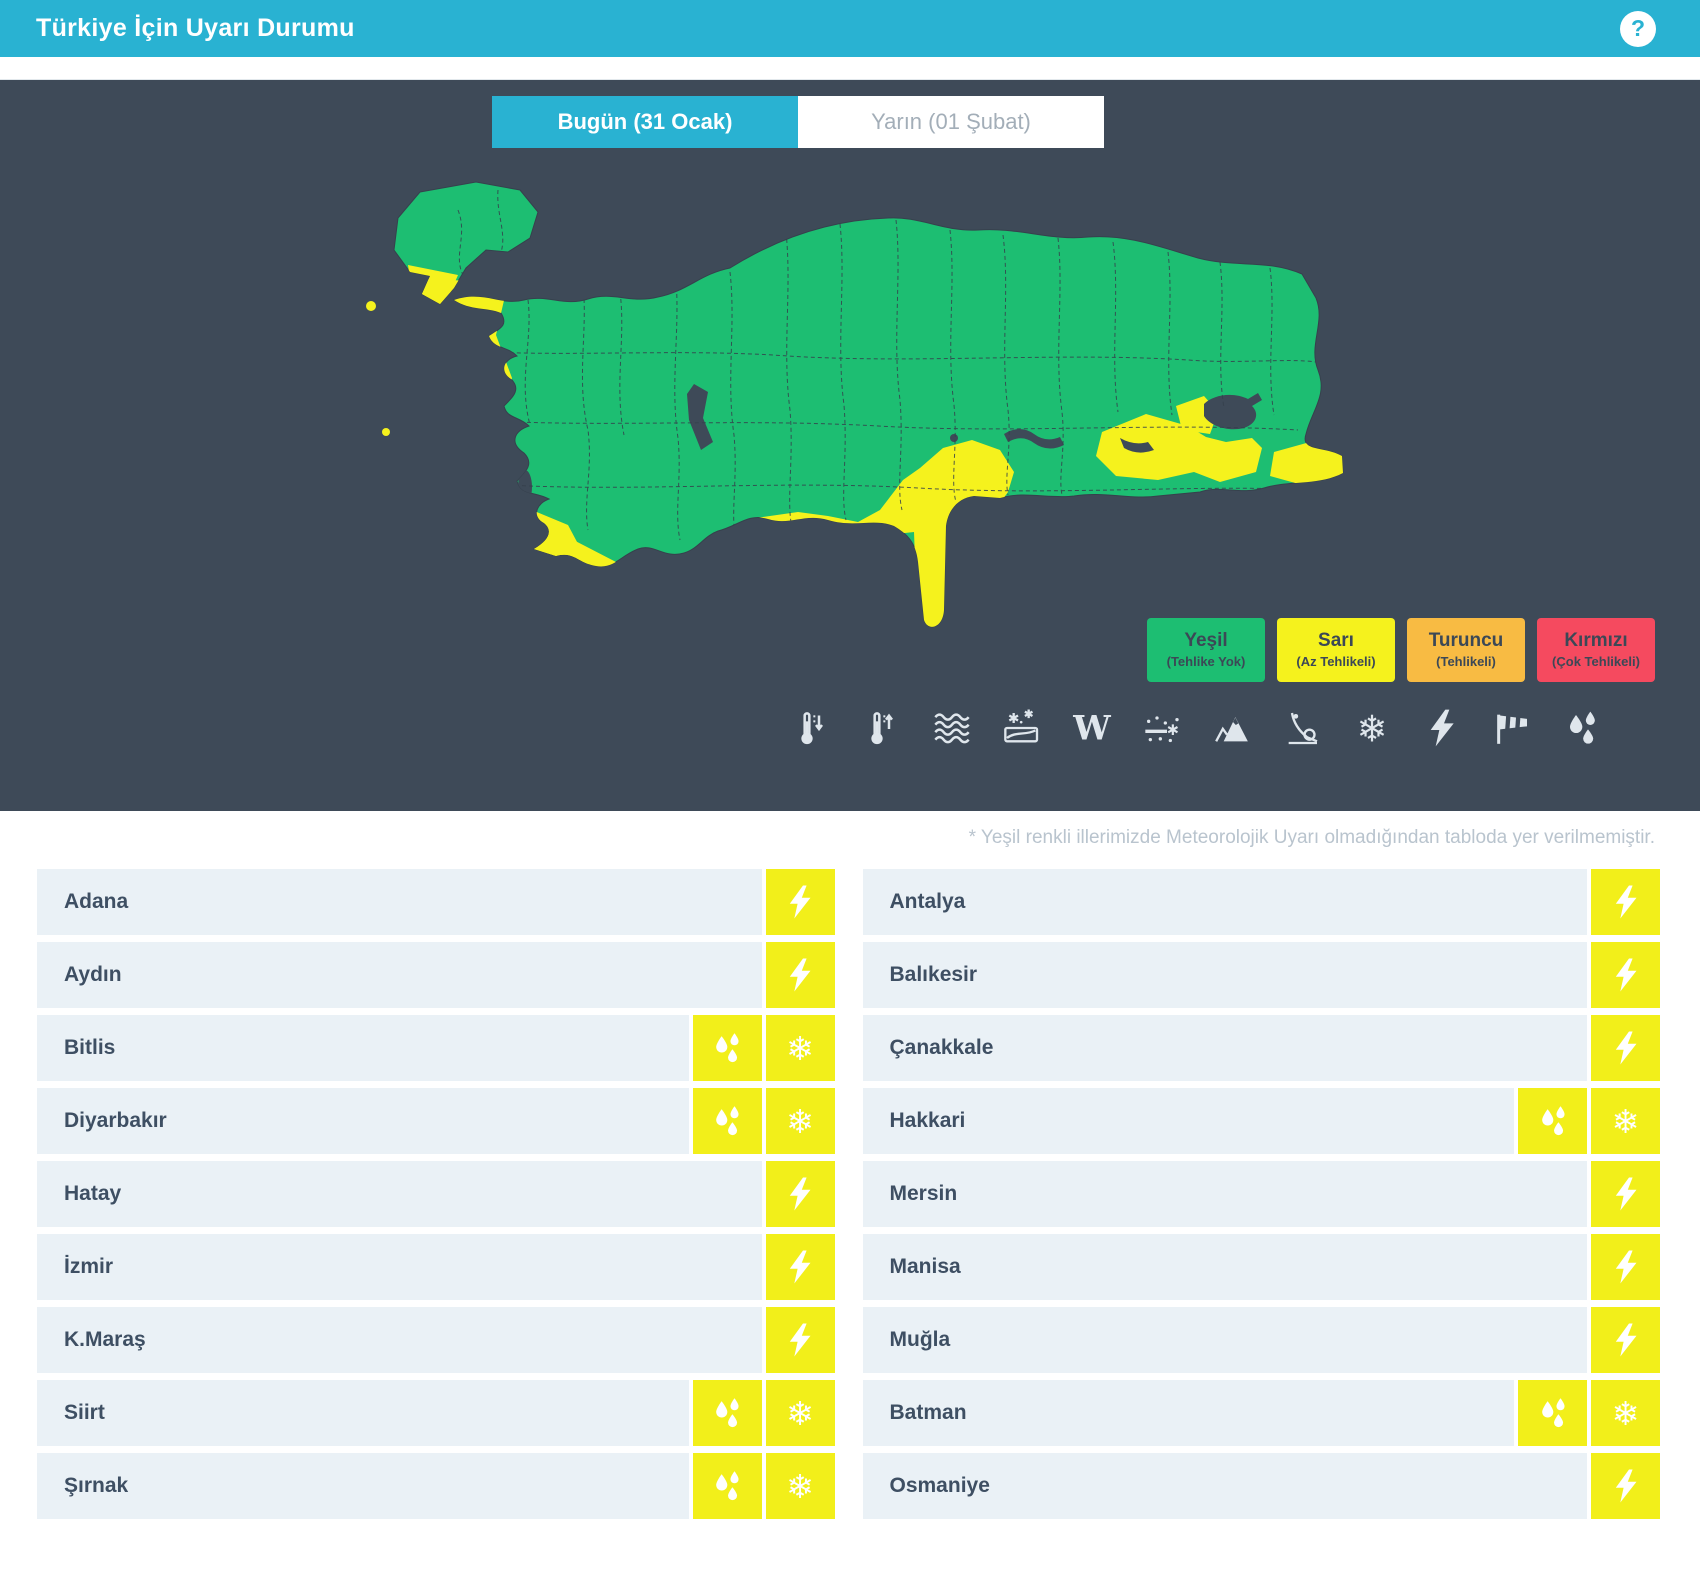 Image resolution: width=1700 pixels, height=1578 pixels. What do you see at coordinates (1206, 662) in the screenshot?
I see `legend-sublabel: (Tehlike Yok)` at bounding box center [1206, 662].